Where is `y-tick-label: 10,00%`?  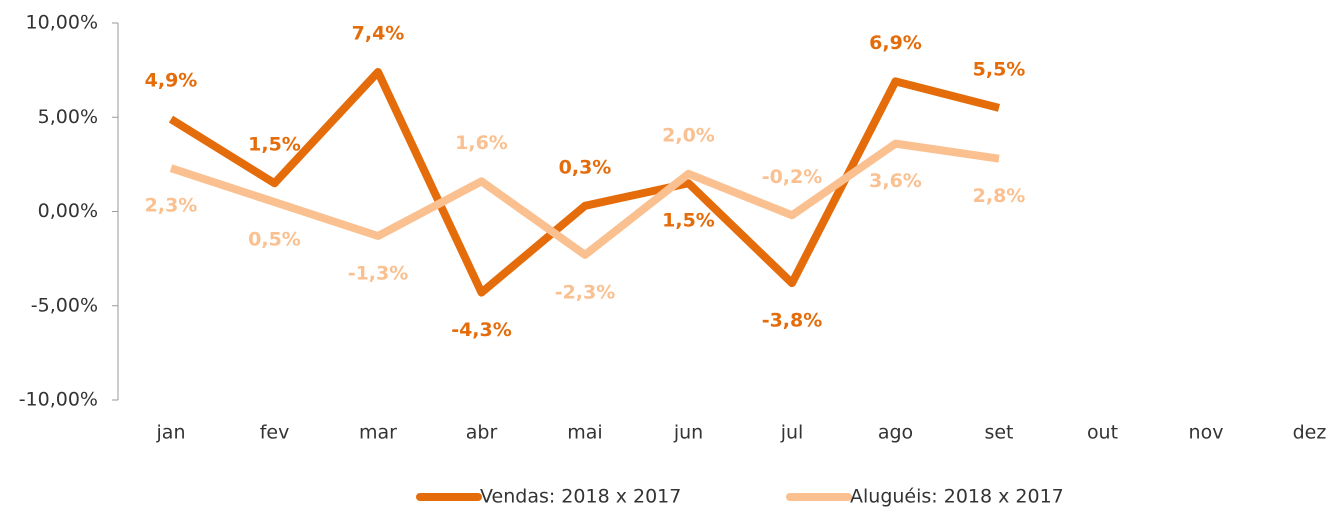
y-tick-label: 10,00% is located at coordinates (62, 23).